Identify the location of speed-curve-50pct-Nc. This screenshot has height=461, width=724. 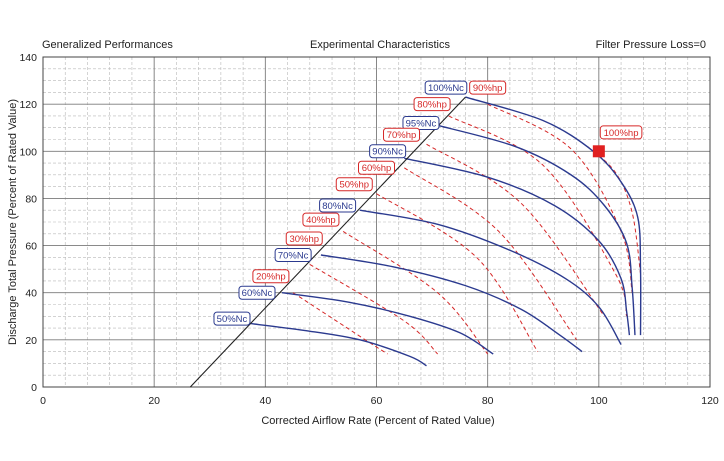
(337, 344).